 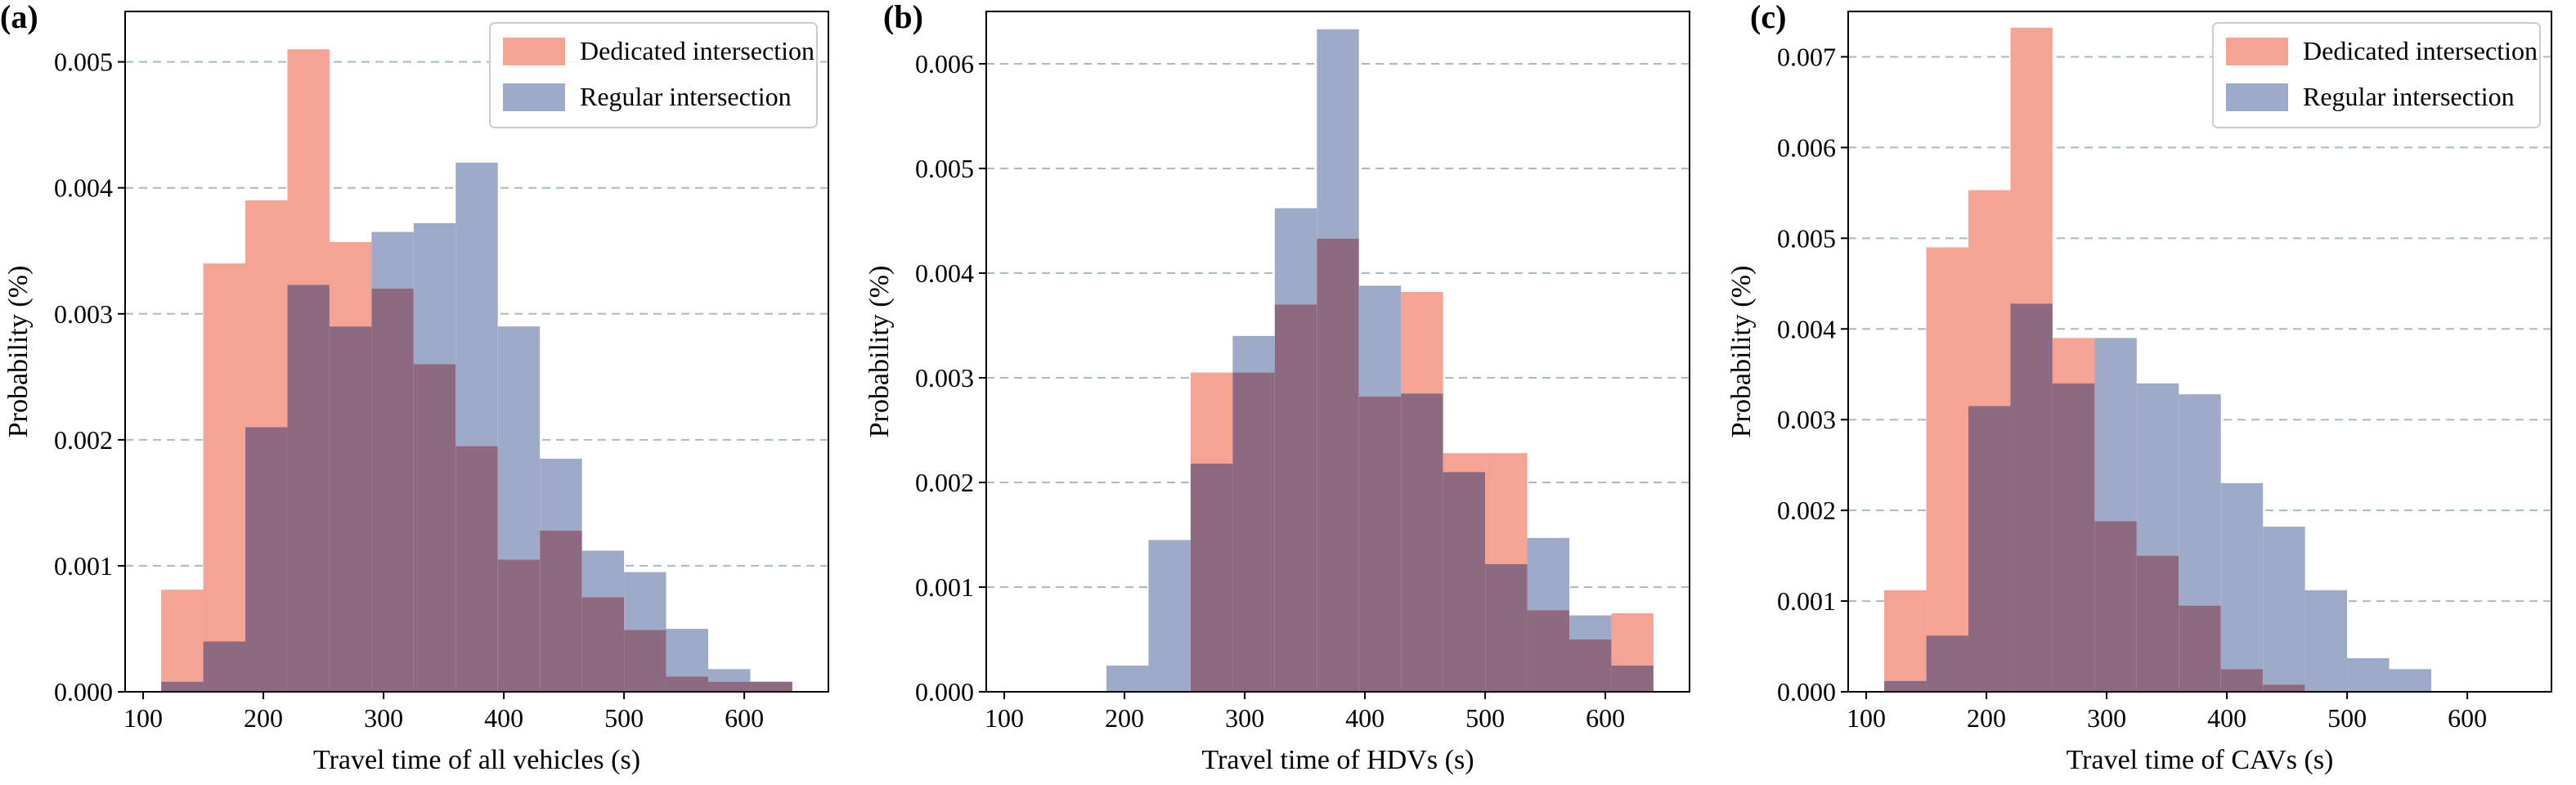 What do you see at coordinates (944, 63) in the screenshot?
I see `y-tick-label: 0.006` at bounding box center [944, 63].